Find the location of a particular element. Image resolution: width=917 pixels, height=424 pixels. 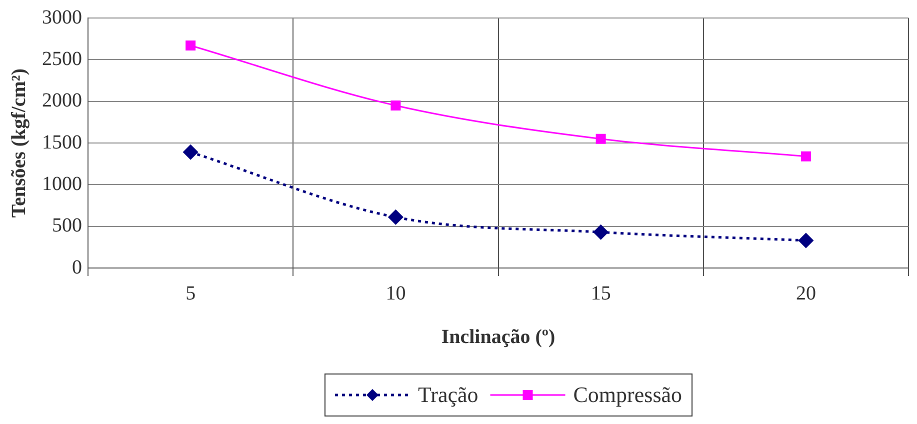

x-tick-label: 5 is located at coordinates (191, 293).